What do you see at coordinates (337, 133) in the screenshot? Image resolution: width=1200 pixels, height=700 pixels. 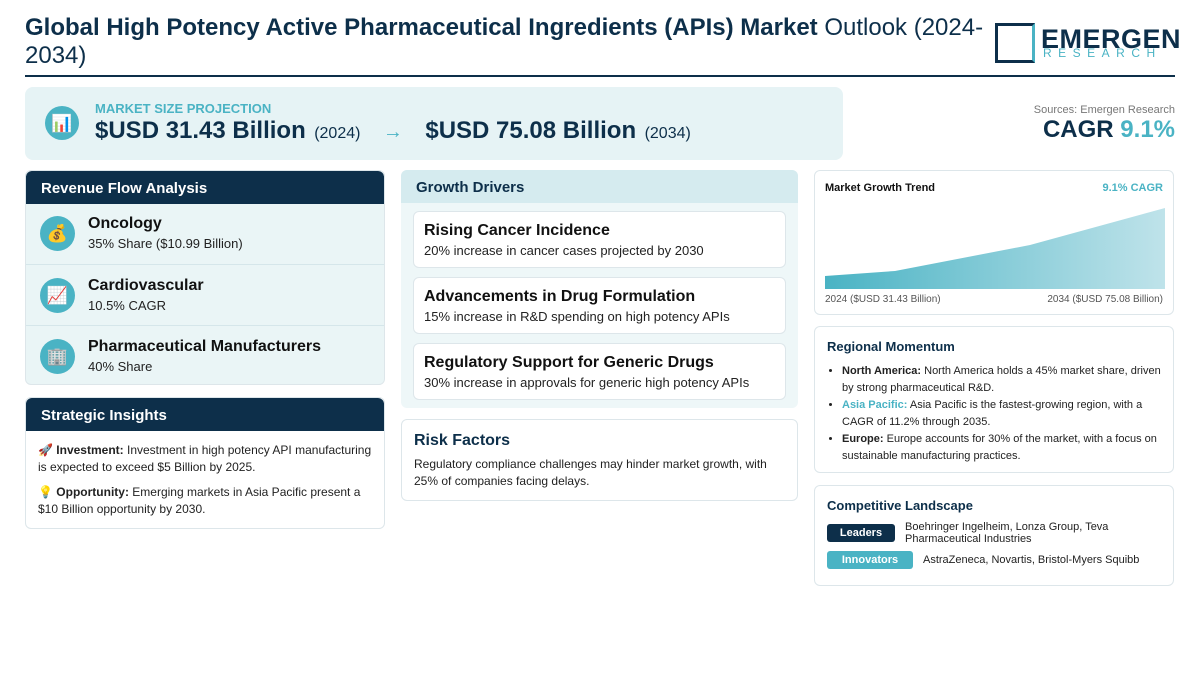 I see `start-year: (2024)` at bounding box center [337, 133].